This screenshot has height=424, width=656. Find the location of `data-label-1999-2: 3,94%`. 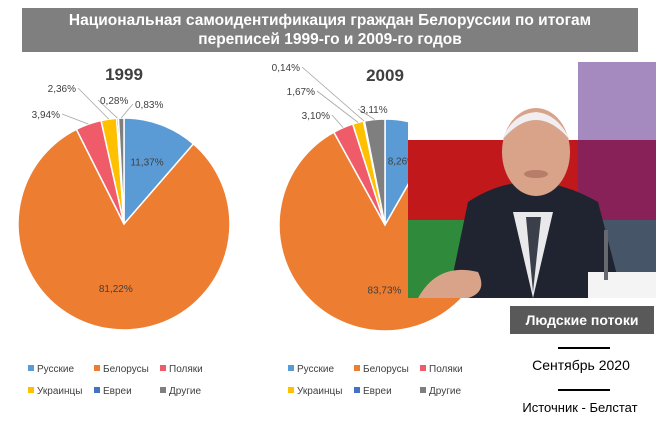

data-label-1999-2: 3,94% is located at coordinates (46, 115).